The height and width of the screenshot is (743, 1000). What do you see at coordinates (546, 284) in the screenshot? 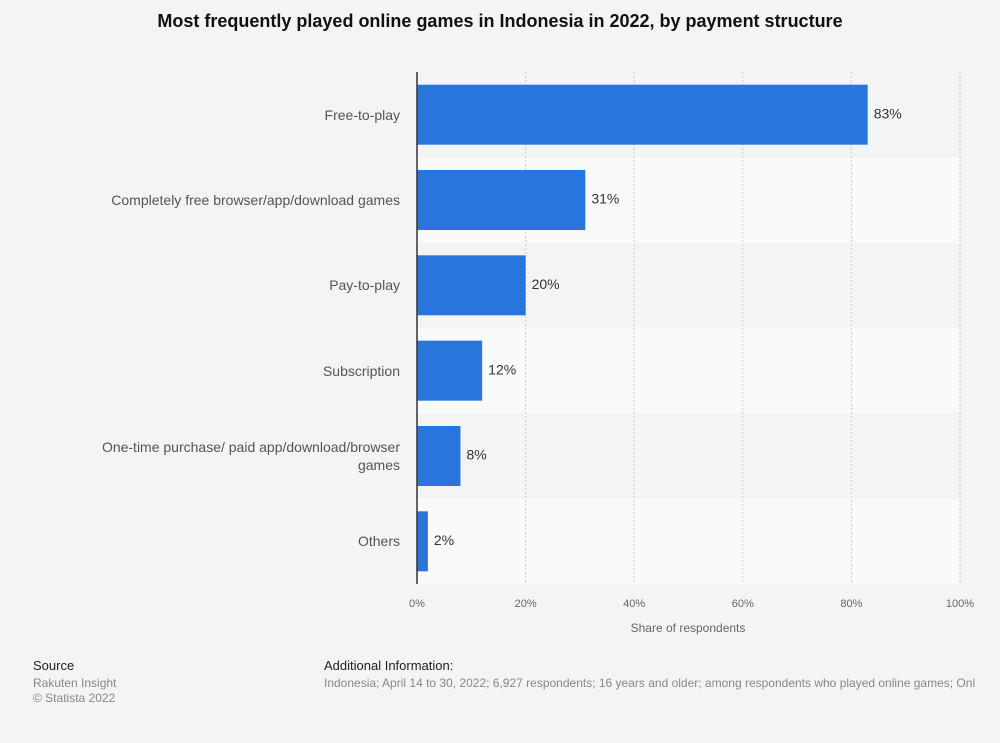
I see `data-label: 20%` at bounding box center [546, 284].